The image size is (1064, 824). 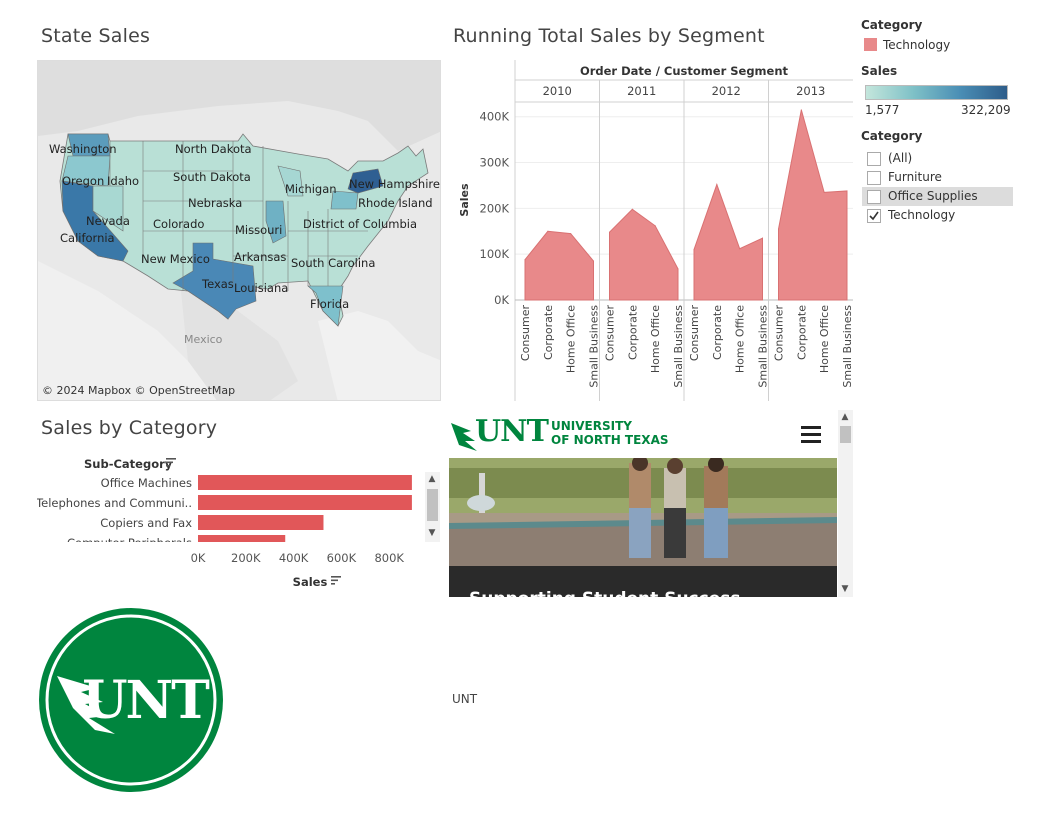 I want to click on filter-item-technology: Technology, so click(x=937, y=215).